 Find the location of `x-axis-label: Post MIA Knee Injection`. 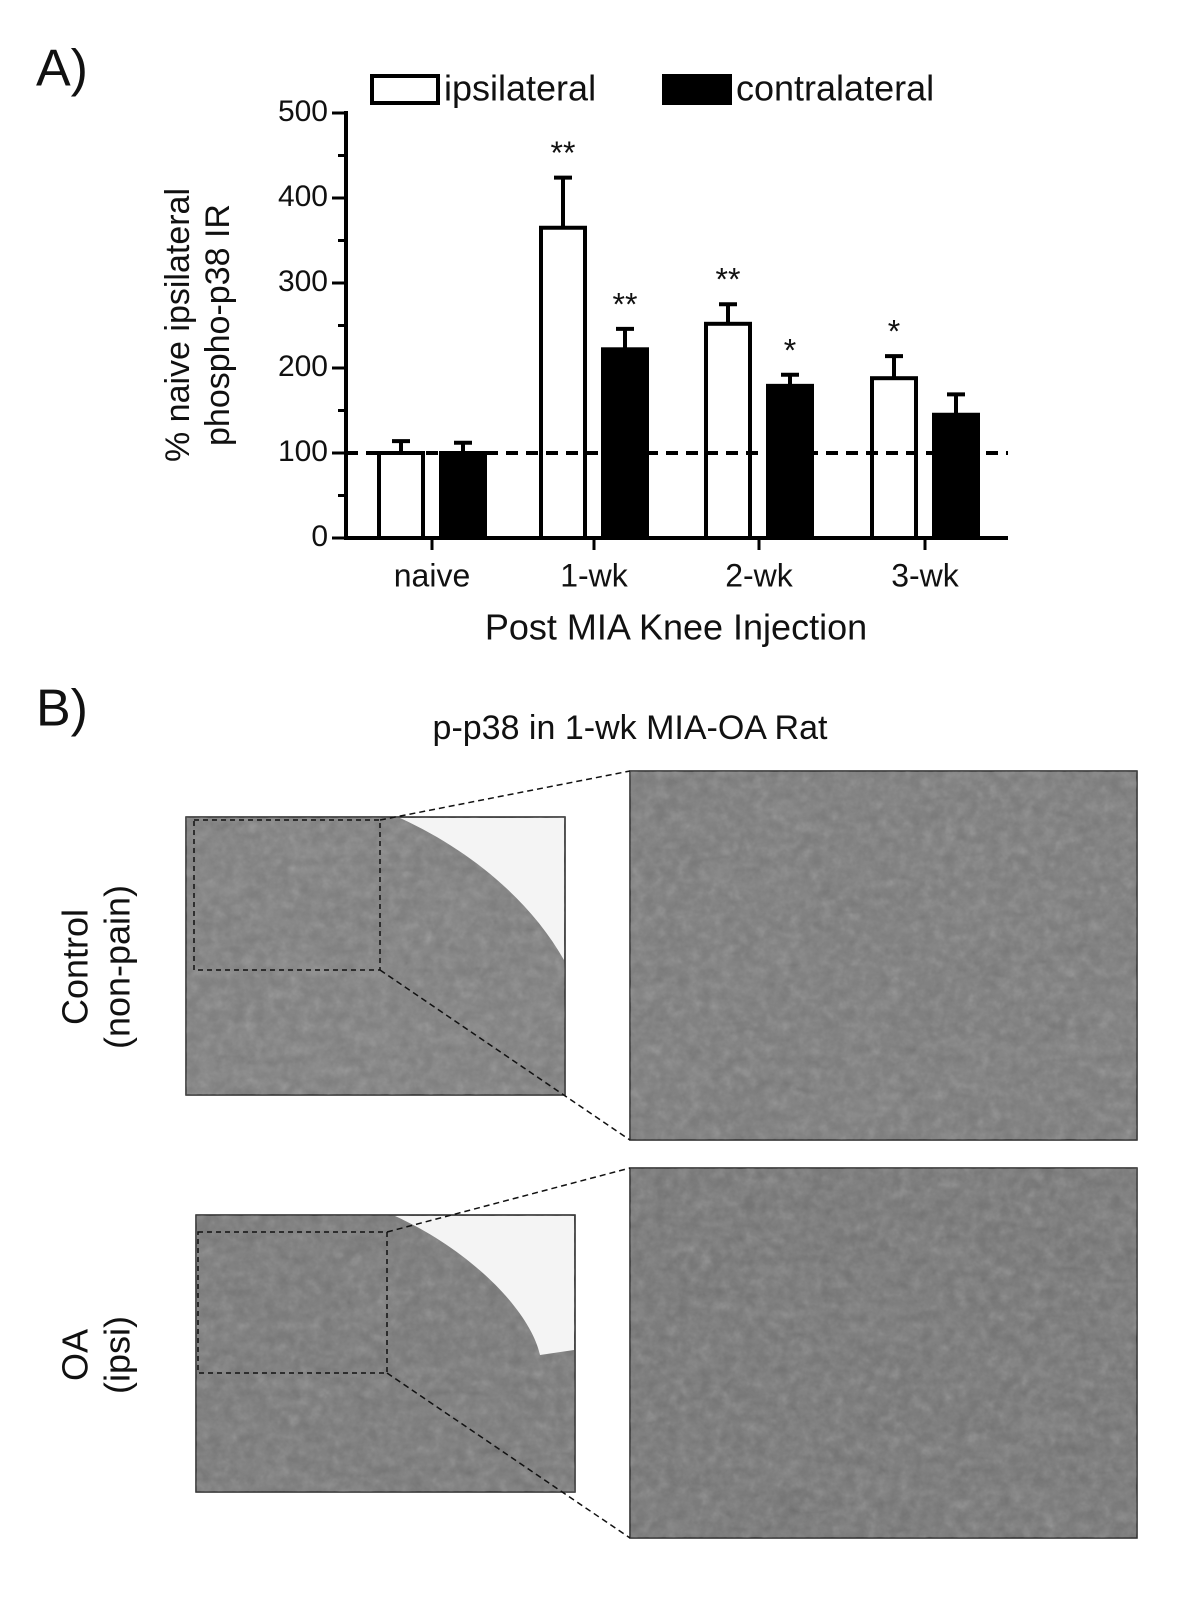

x-axis-label: Post MIA Knee Injection is located at coordinates (676, 627).